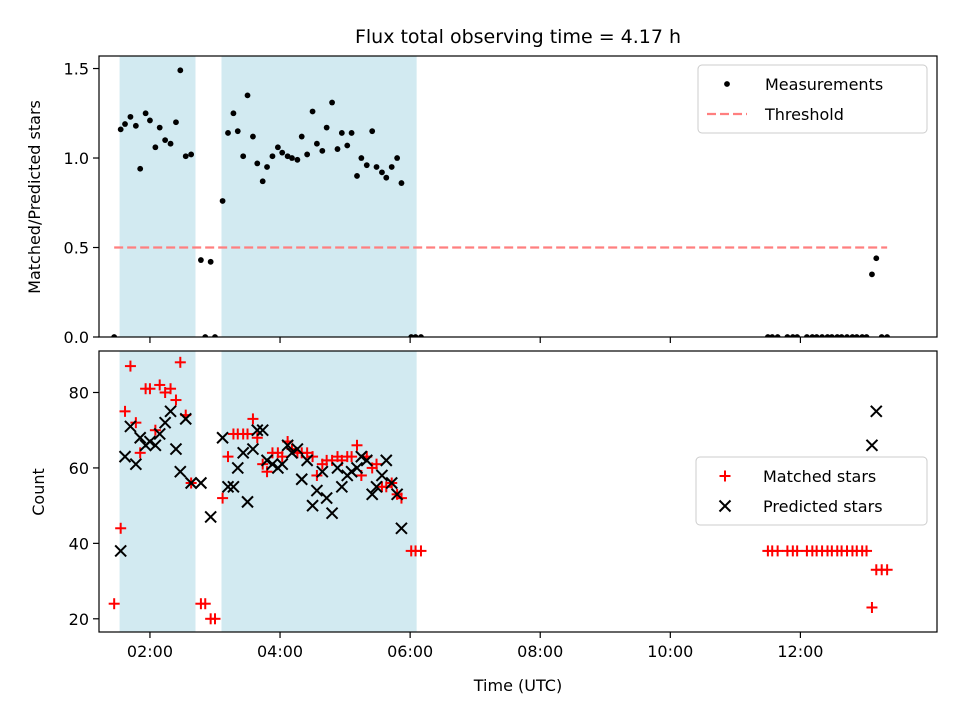  I want to click on legend: Measurements Threshold, so click(812, 99).